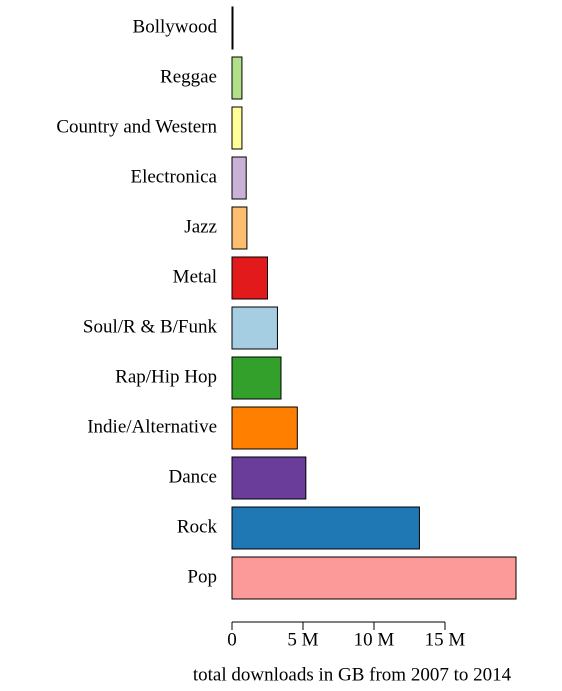 This screenshot has width=562, height=691. I want to click on x-axis-label: total downloads in GB from 2007 to 2014, so click(352, 674).